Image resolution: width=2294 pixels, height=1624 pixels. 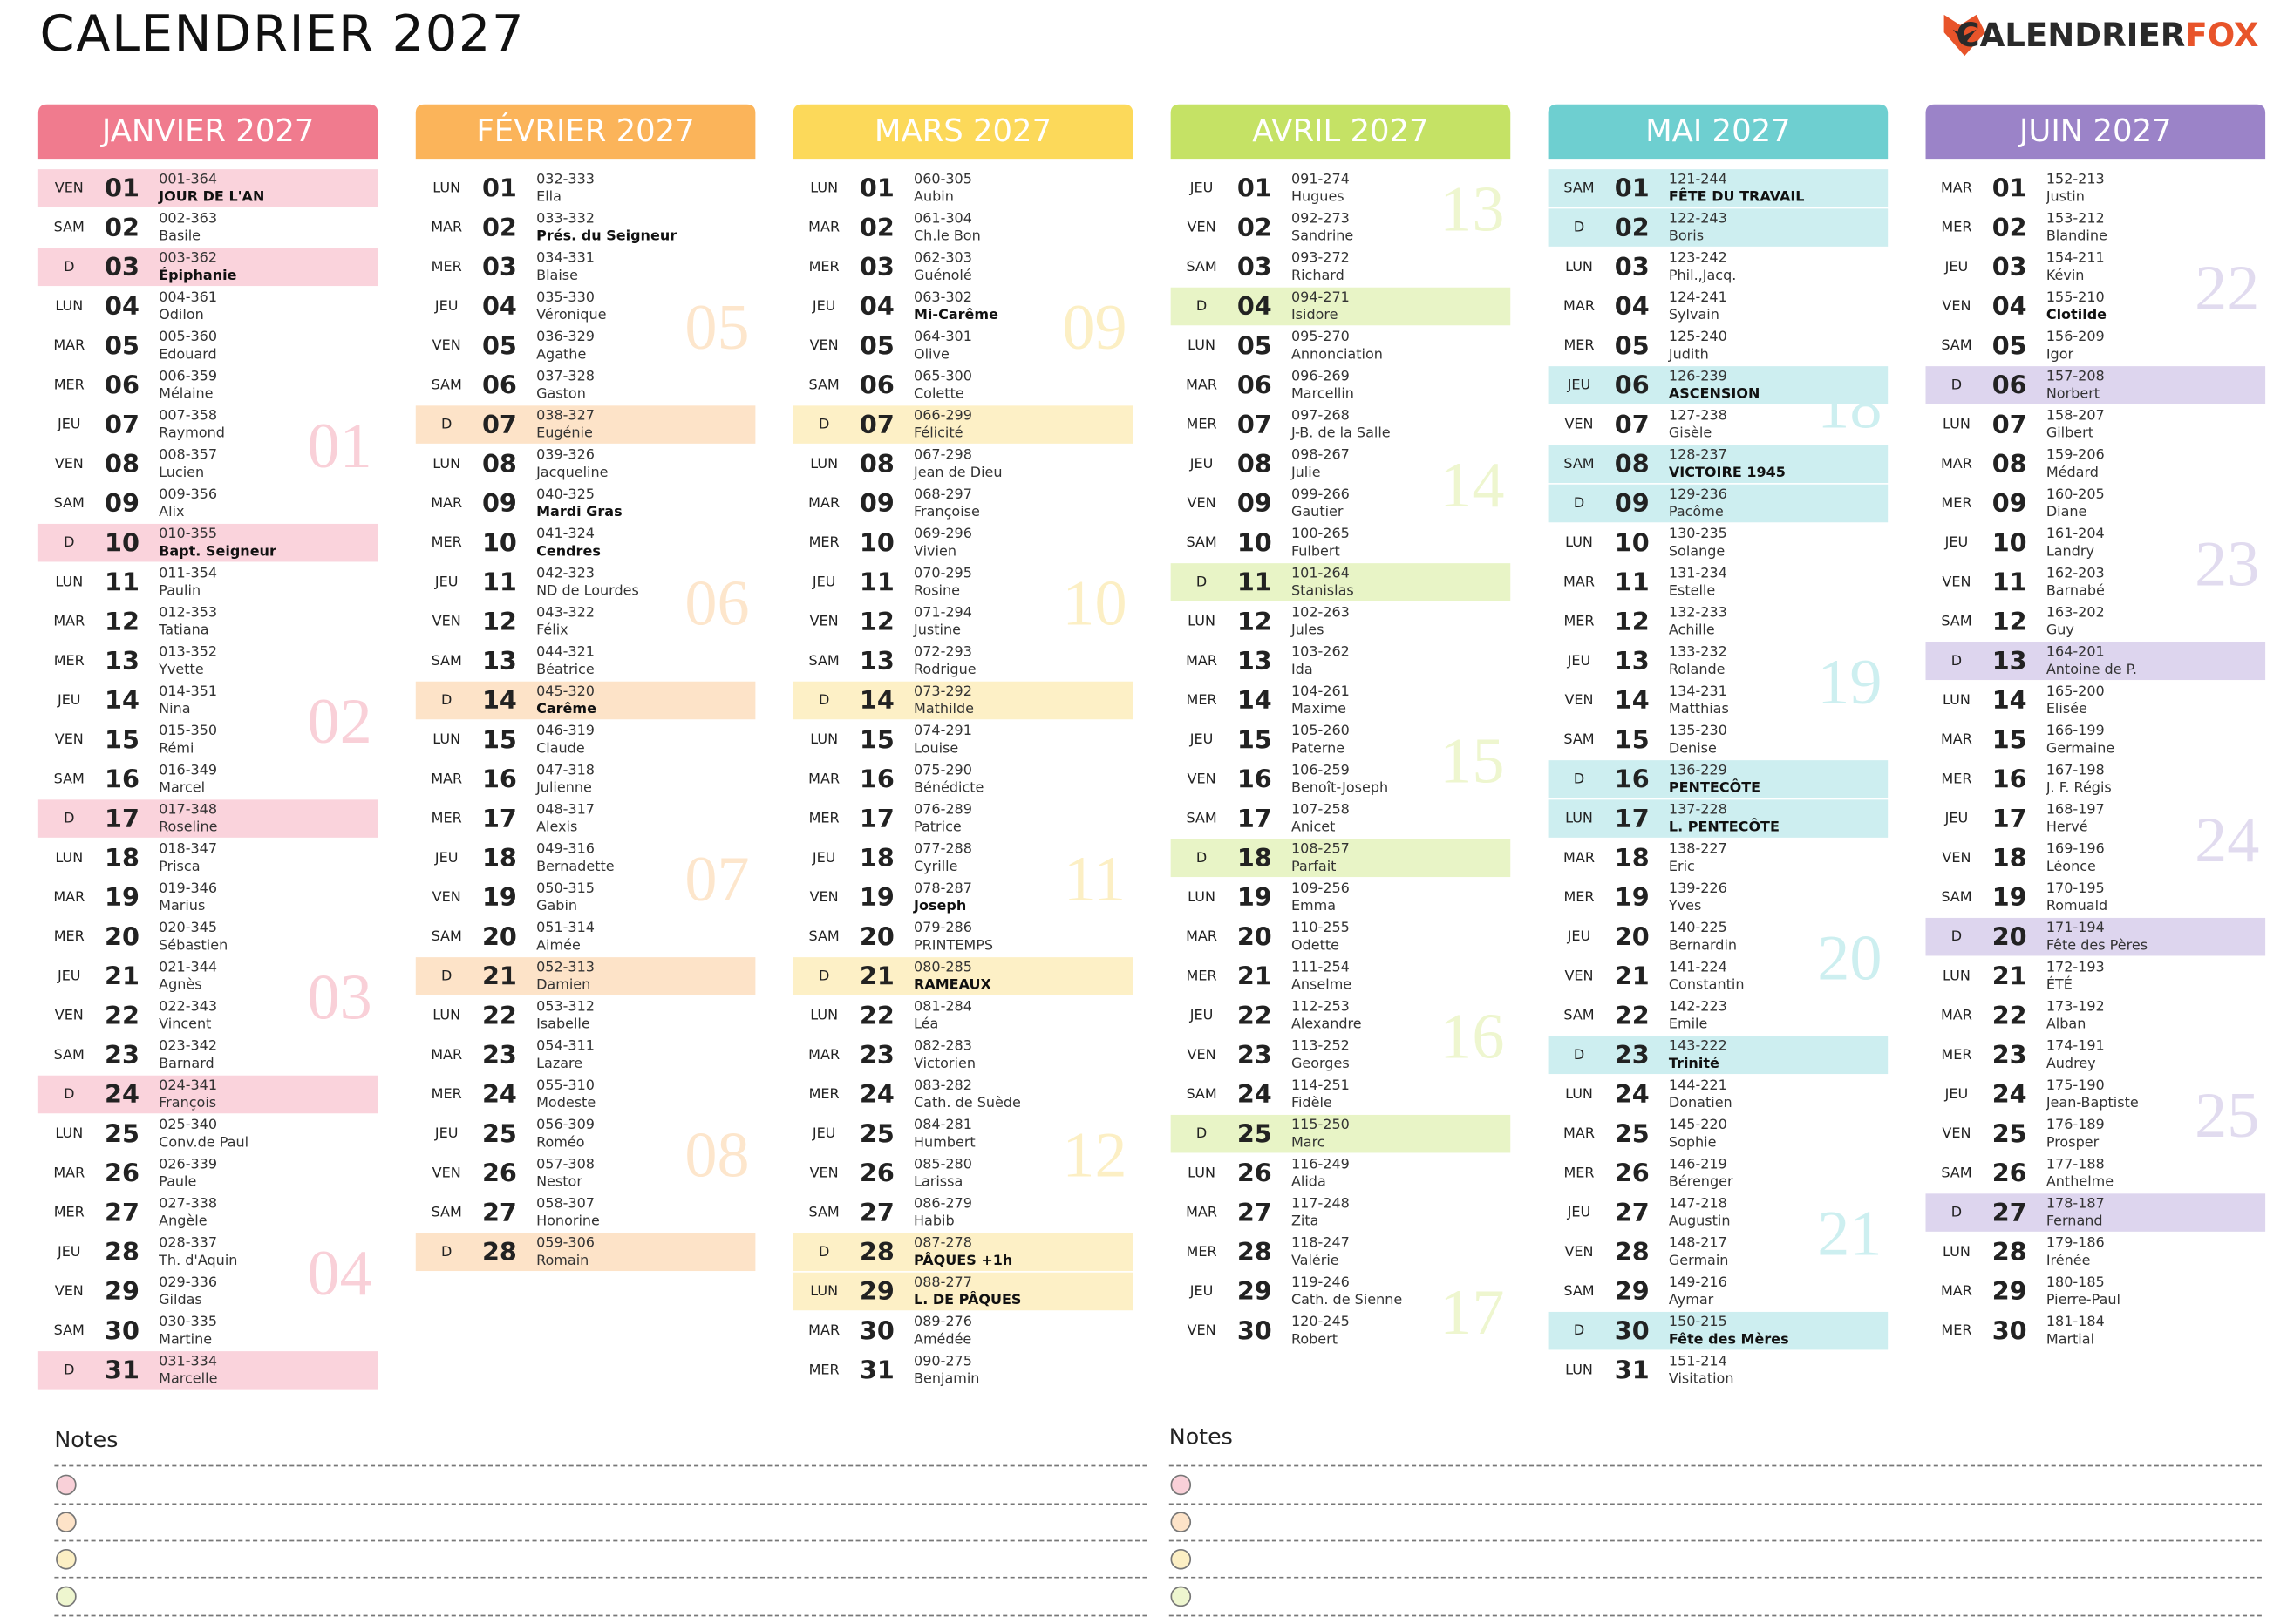 What do you see at coordinates (565, 730) in the screenshot?
I see `day-code: 046-319` at bounding box center [565, 730].